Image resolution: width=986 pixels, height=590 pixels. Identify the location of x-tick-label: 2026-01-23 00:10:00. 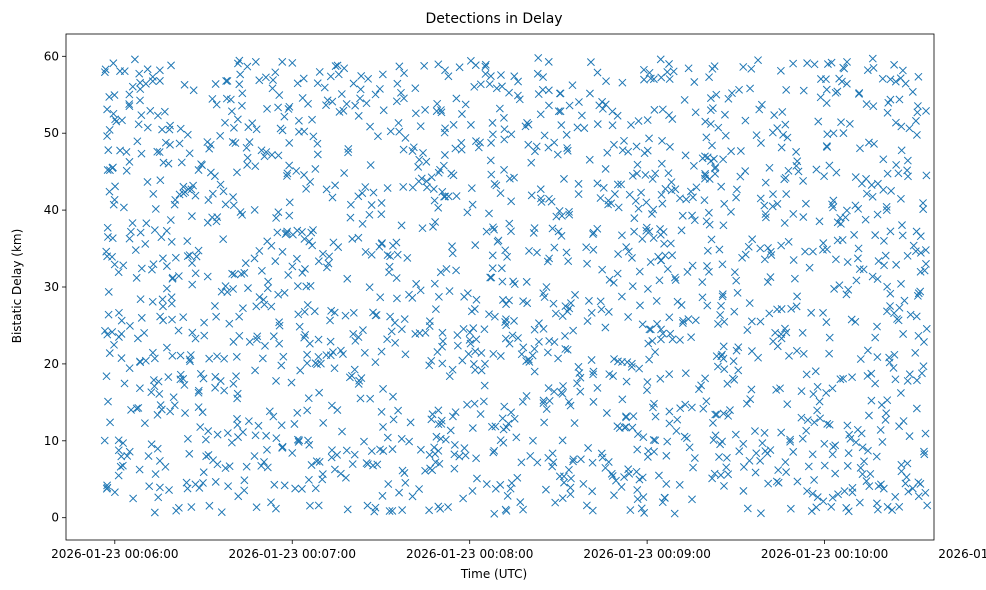
(824, 554).